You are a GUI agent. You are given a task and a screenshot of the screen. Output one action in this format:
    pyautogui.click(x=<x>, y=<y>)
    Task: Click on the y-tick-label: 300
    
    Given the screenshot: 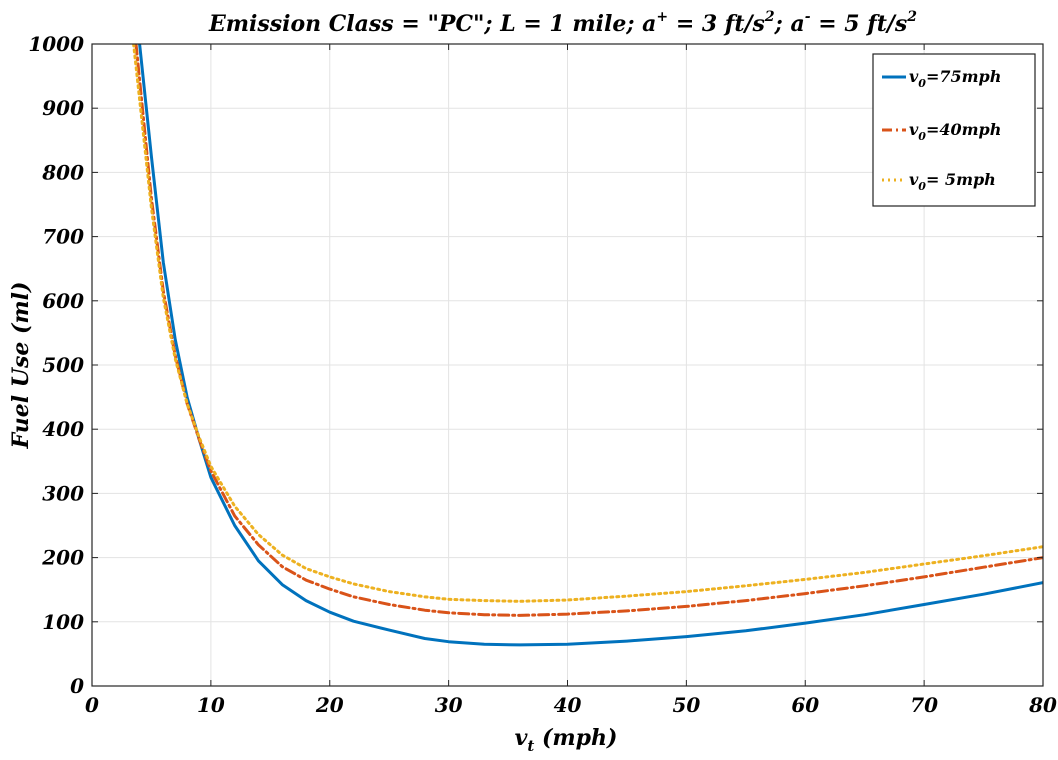 What is the action you would take?
    pyautogui.click(x=63, y=493)
    